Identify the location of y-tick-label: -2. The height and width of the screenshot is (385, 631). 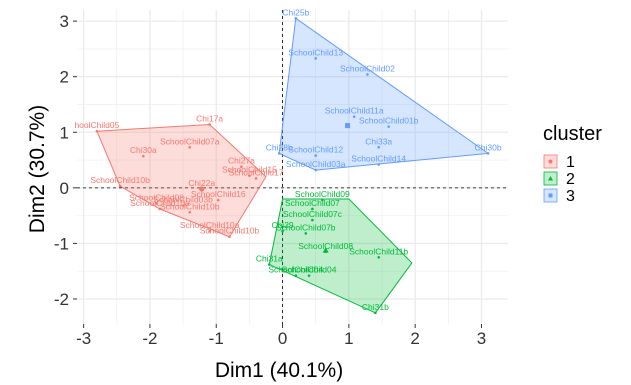
(61, 299).